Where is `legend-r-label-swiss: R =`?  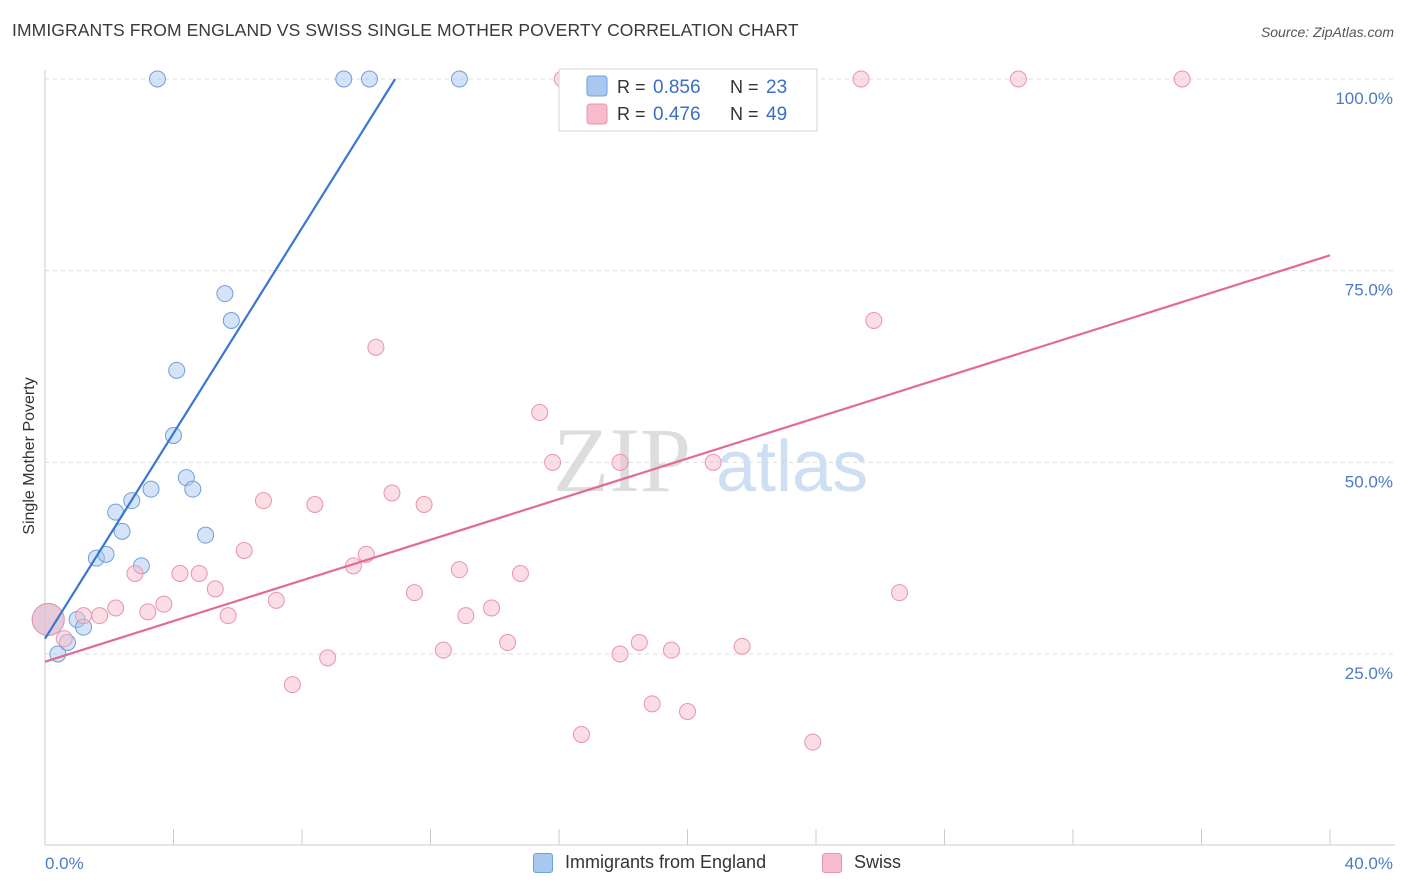 legend-r-label-swiss: R = is located at coordinates (631, 114).